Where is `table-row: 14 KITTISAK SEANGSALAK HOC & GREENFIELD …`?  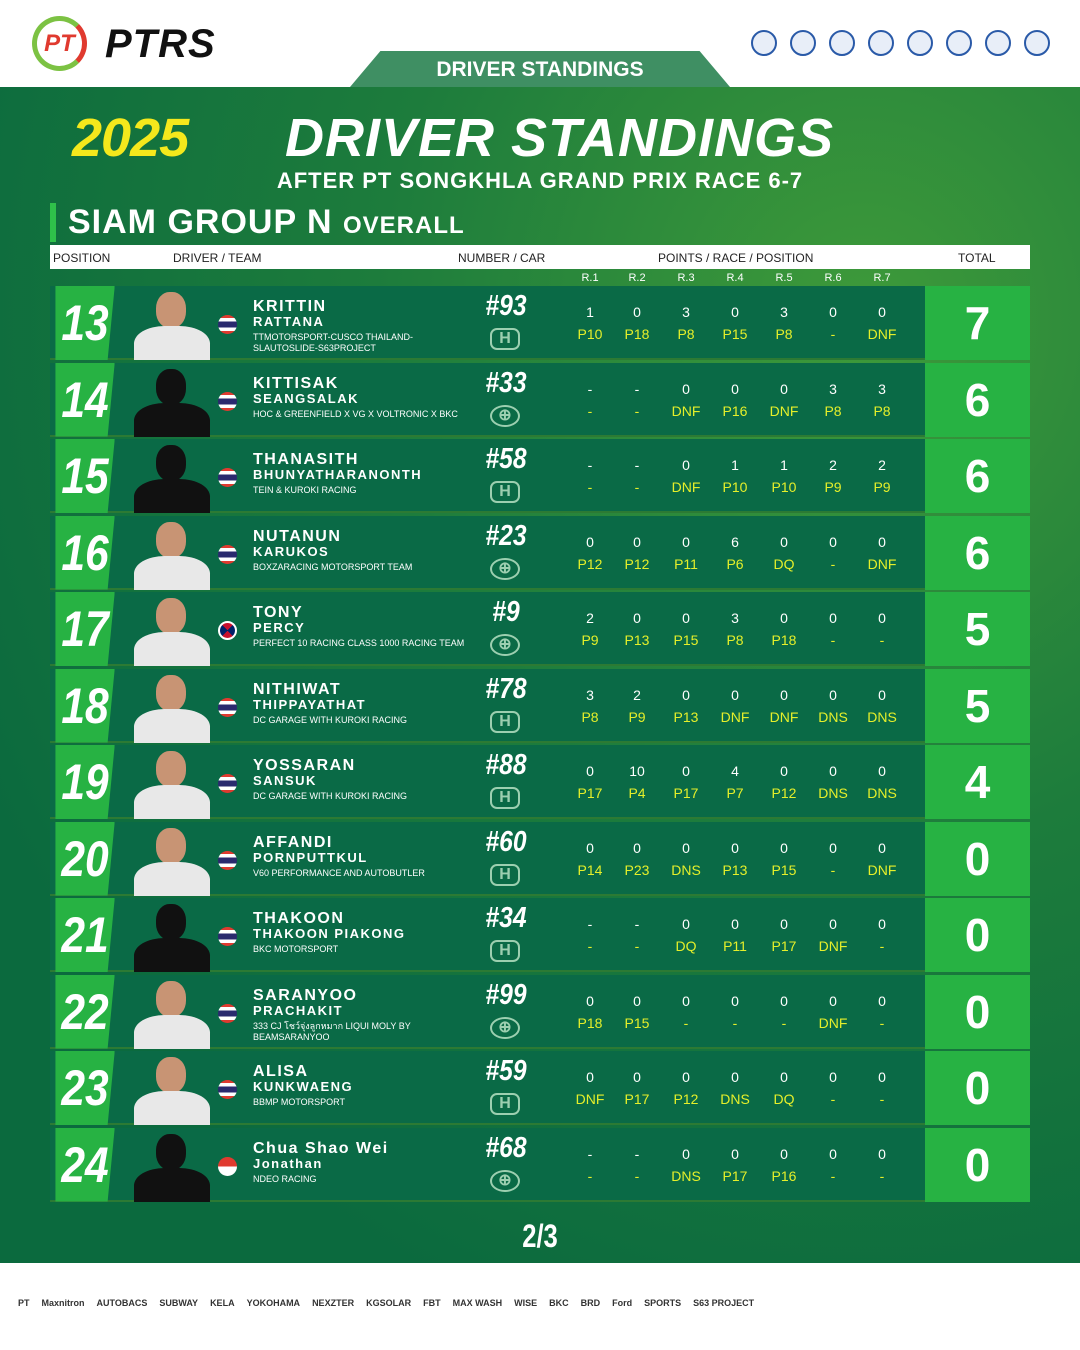
table-row: 14 KITTISAK SEANGSALAK HOC & GREENFIELD … is located at coordinates (540, 399).